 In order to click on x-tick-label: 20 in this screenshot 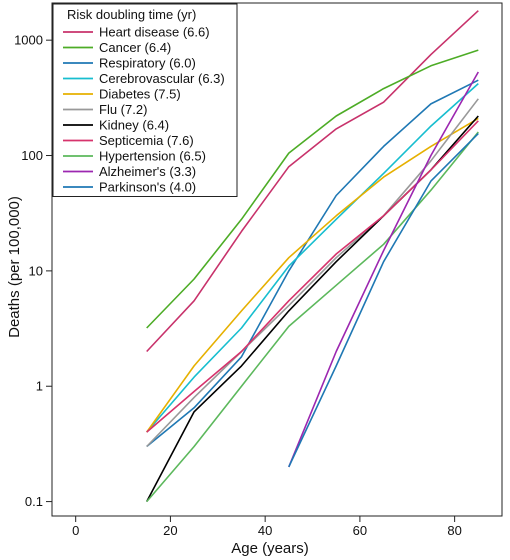, I will do `click(170, 530)`.